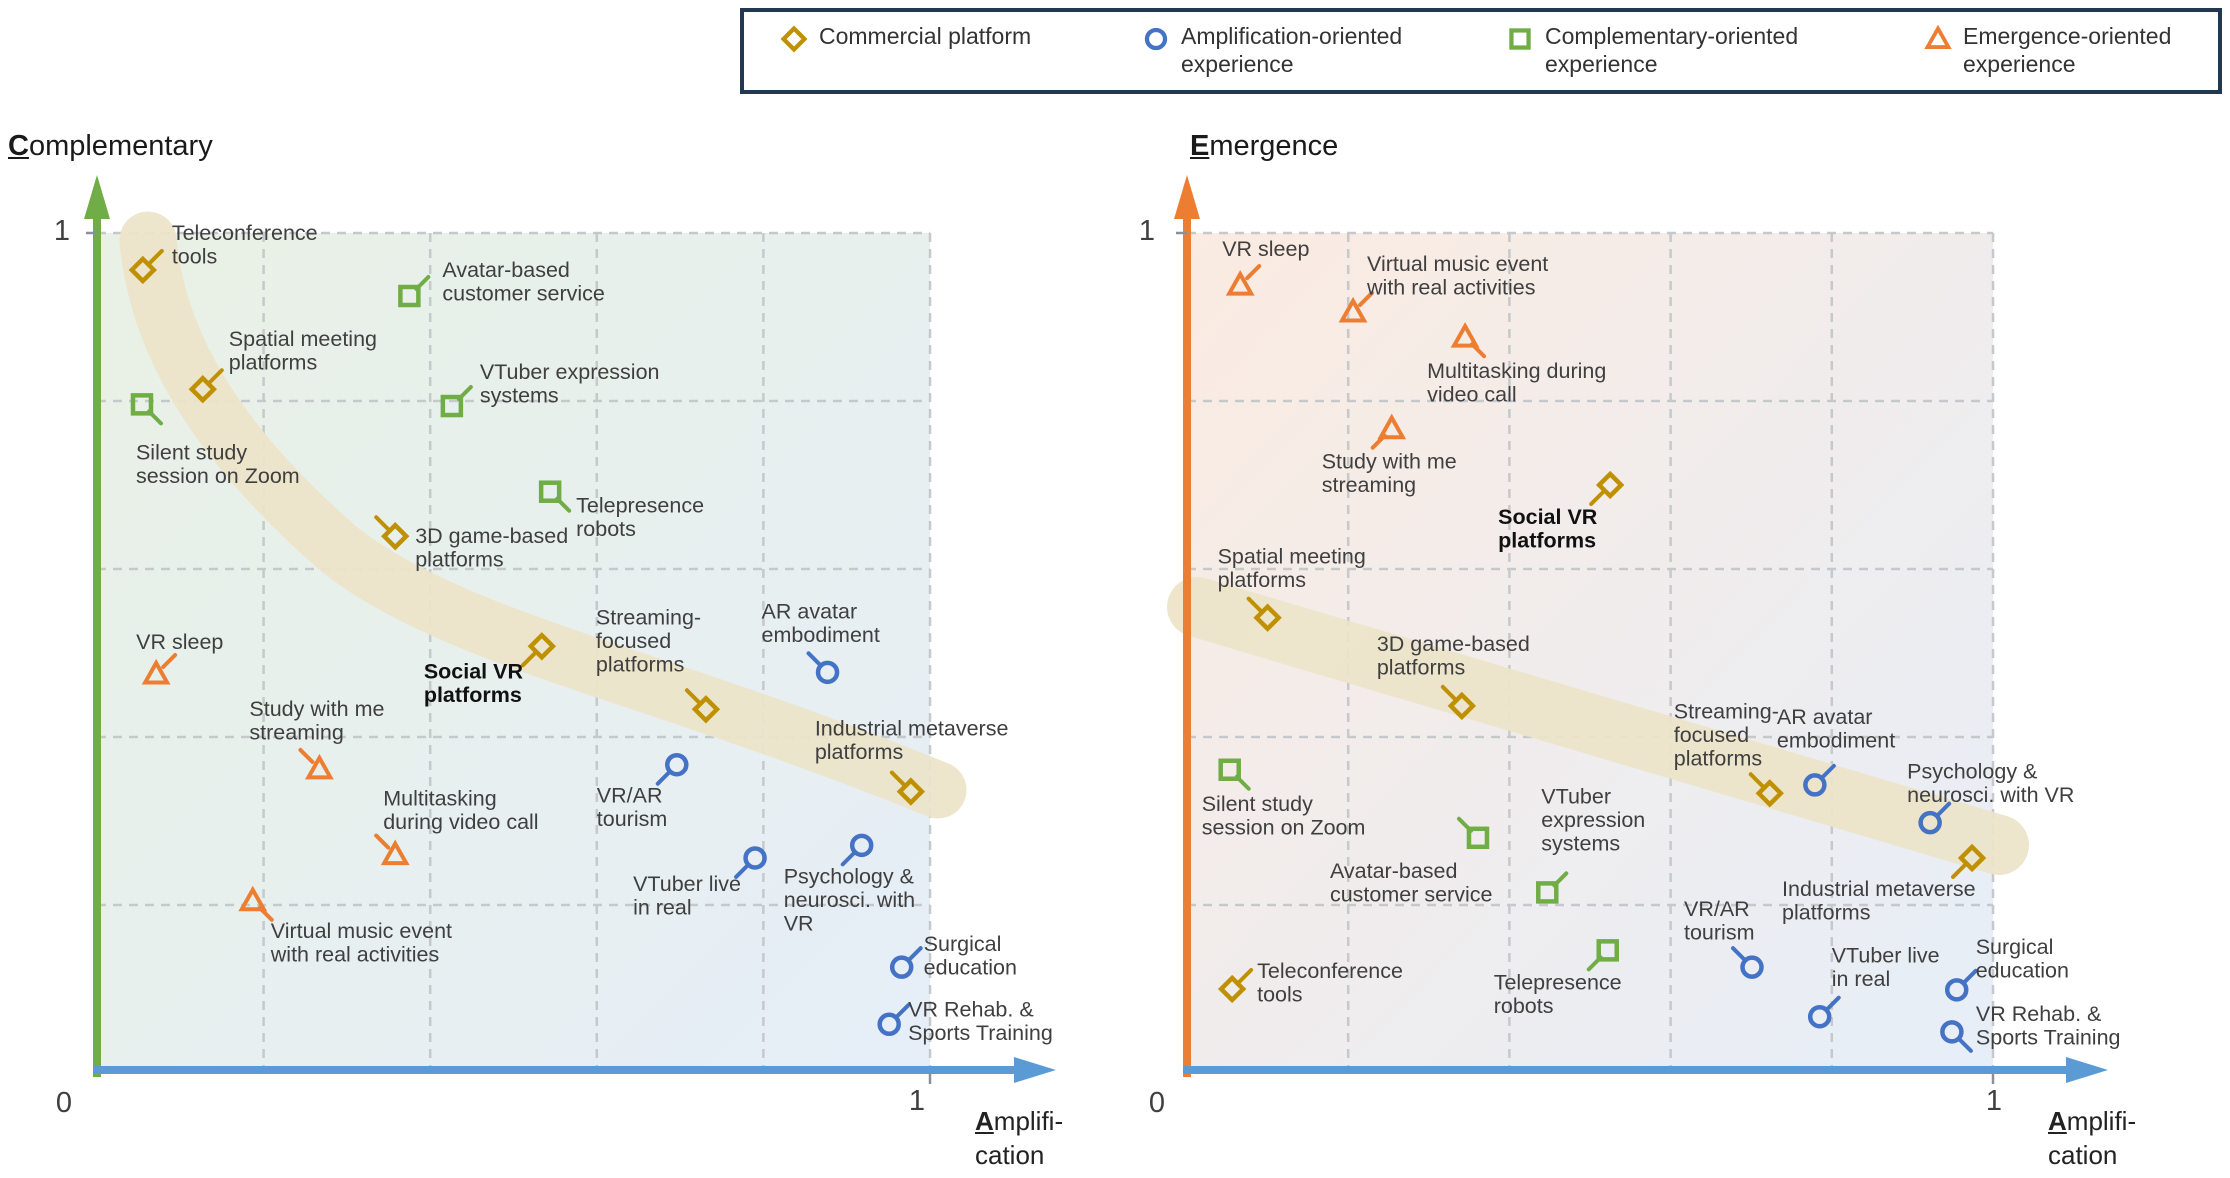 The height and width of the screenshot is (1178, 2230). I want to click on right-xaxis-label: Amplifi-cation, so click(2092, 1138).